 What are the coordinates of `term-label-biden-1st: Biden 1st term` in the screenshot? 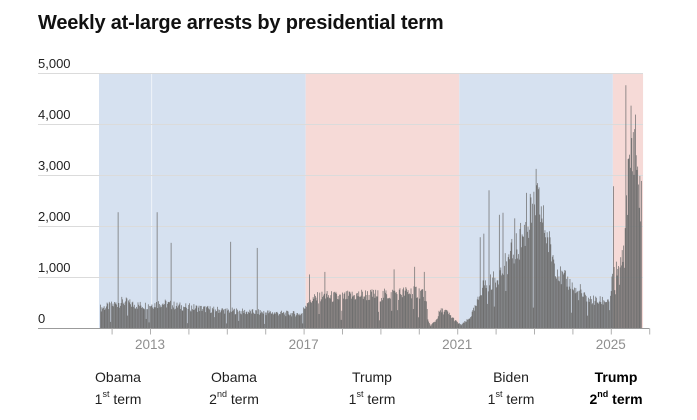 It's located at (511, 388).